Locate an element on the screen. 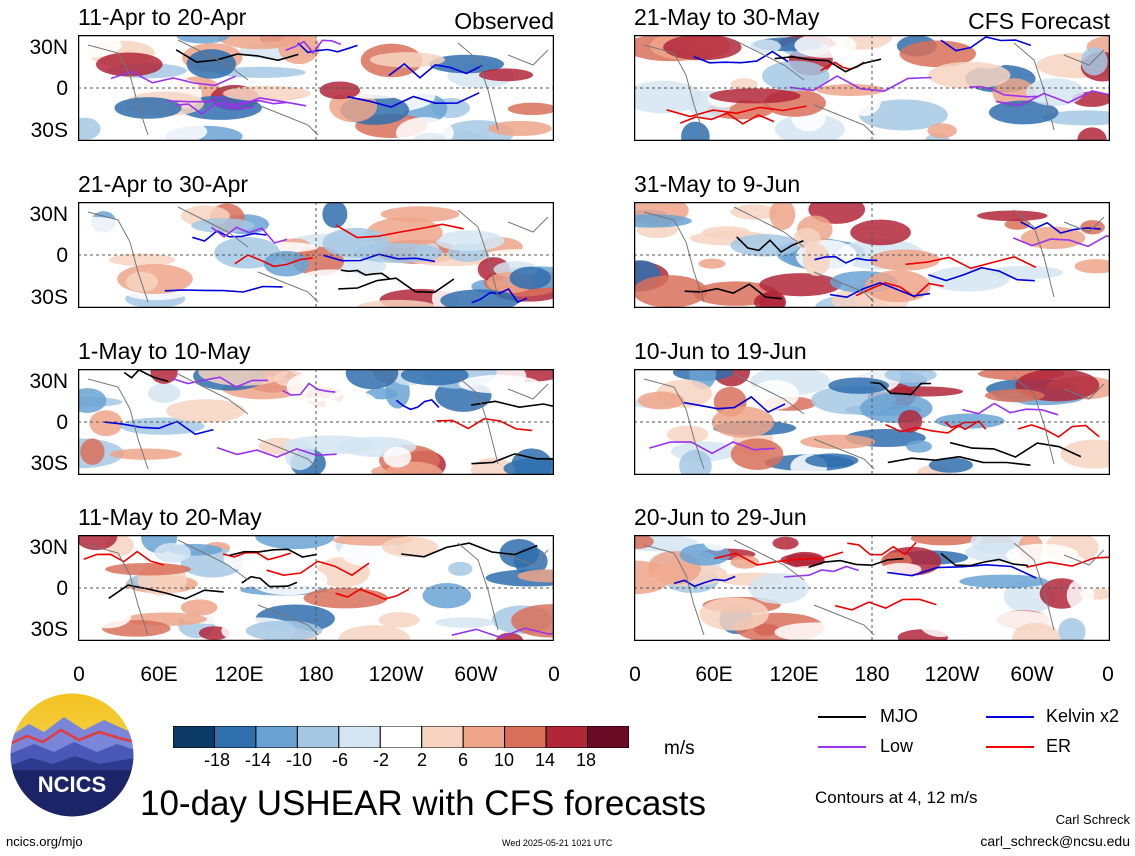 The image size is (1135, 856). panel-title-obs-1: 11-Apr to 20-Apr is located at coordinates (162, 17).